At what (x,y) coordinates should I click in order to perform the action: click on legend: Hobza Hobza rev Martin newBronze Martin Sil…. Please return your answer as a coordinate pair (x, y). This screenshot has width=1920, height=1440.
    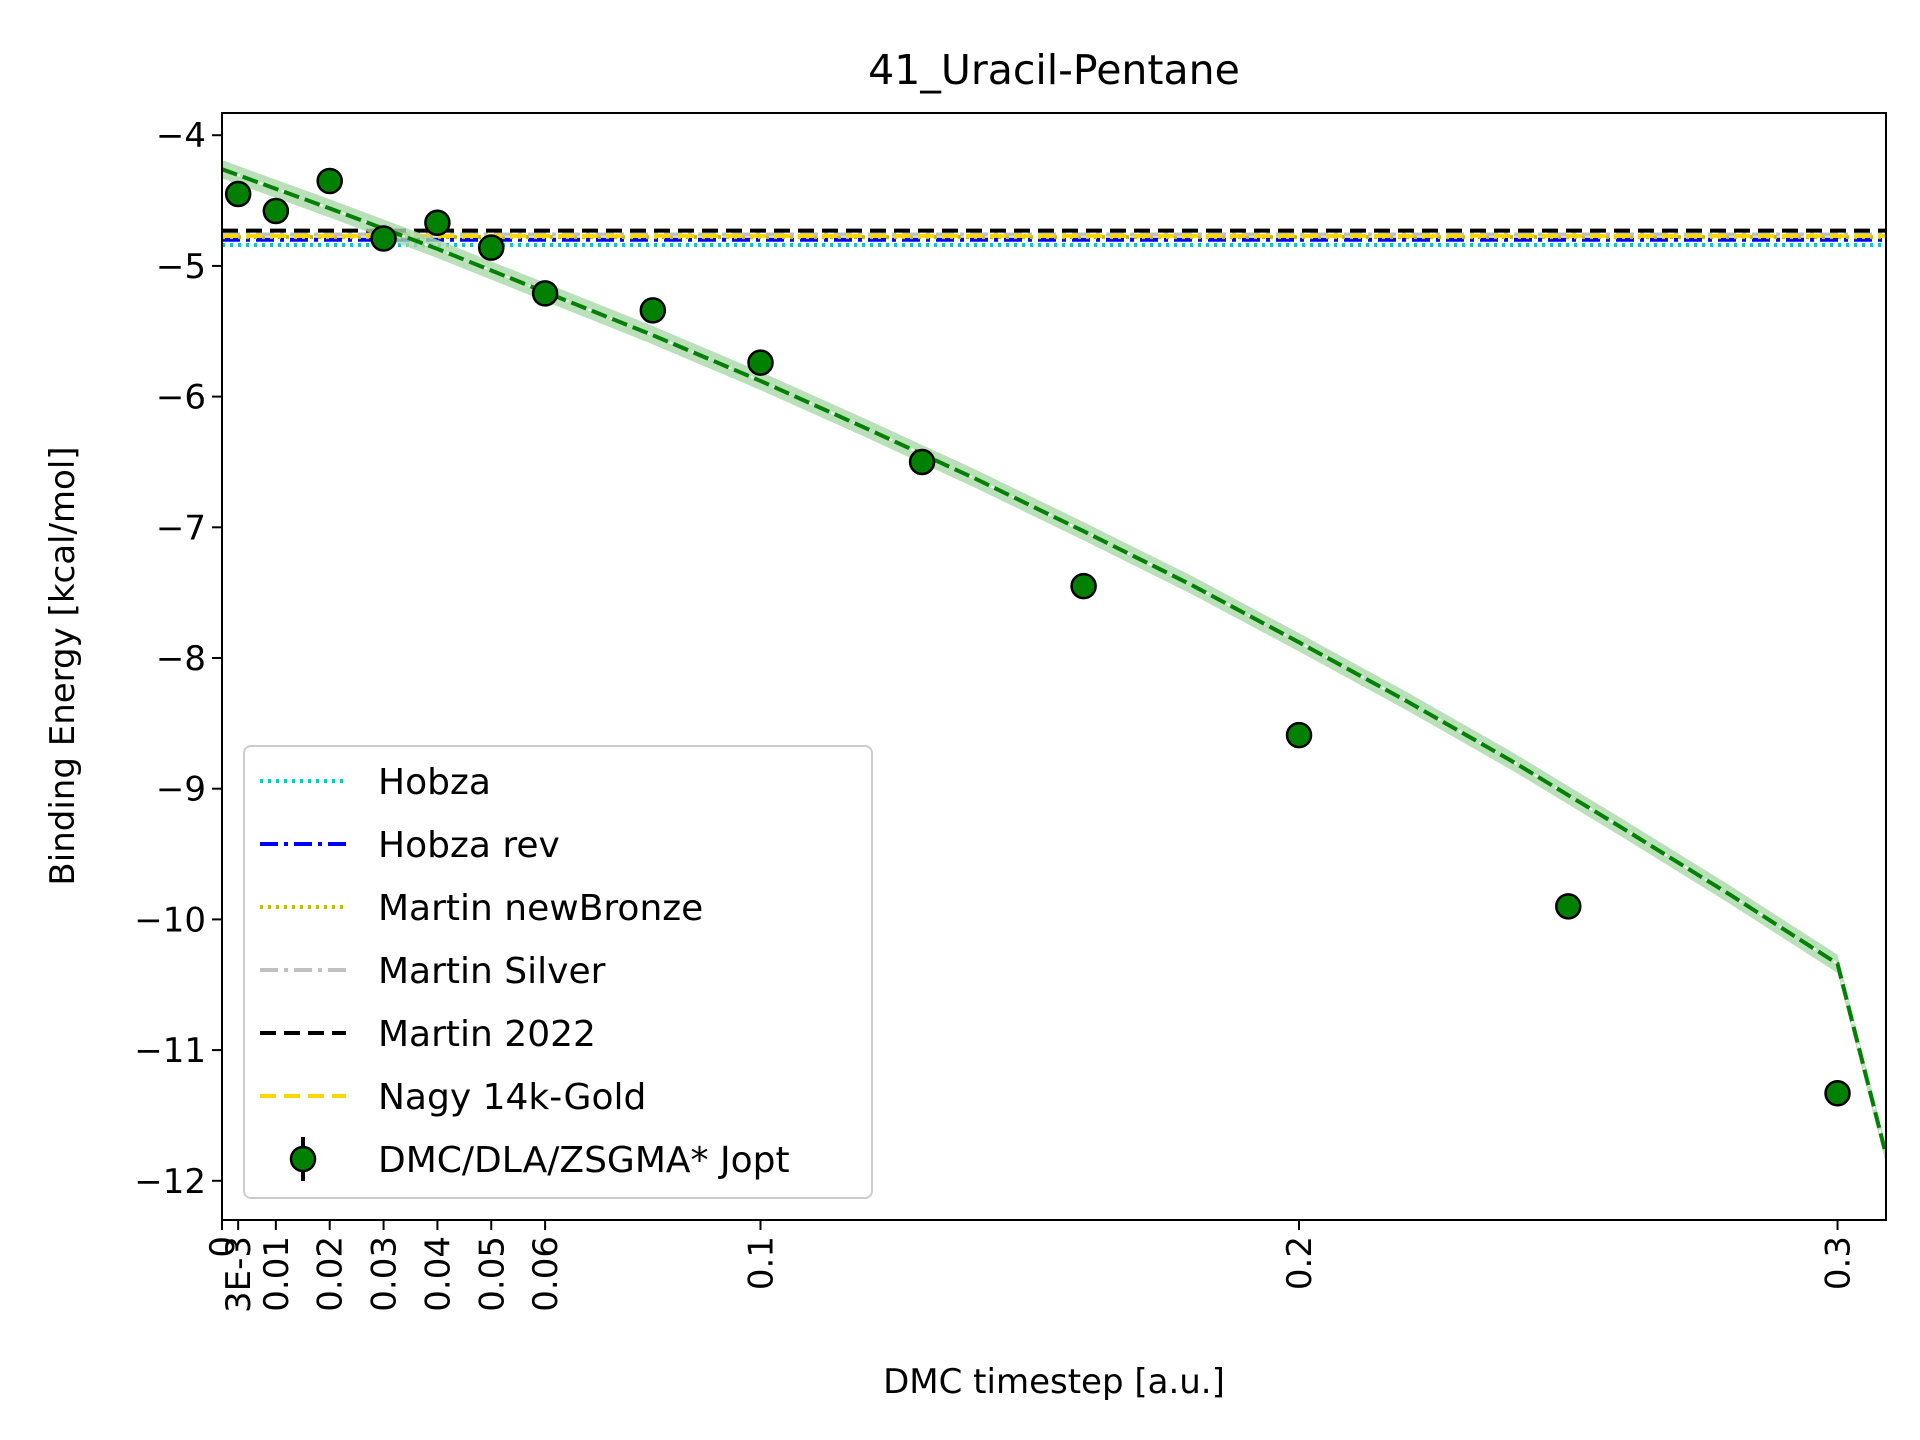
    Looking at the image, I should click on (558, 972).